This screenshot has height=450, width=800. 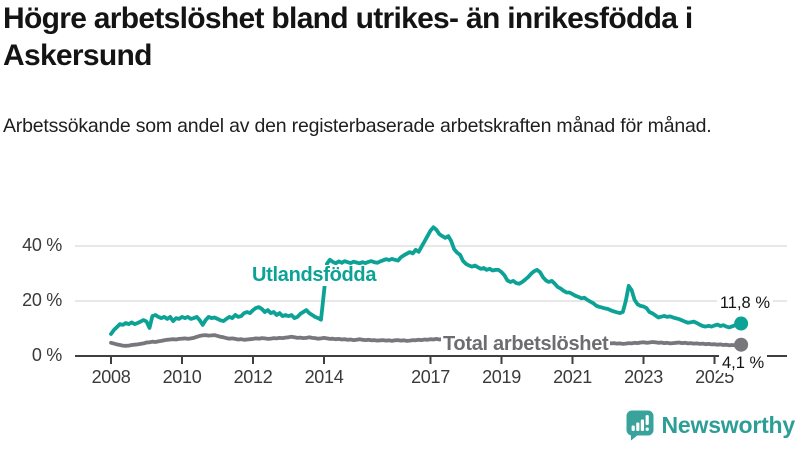 What do you see at coordinates (741, 344) in the screenshot?
I see `end-dot-total` at bounding box center [741, 344].